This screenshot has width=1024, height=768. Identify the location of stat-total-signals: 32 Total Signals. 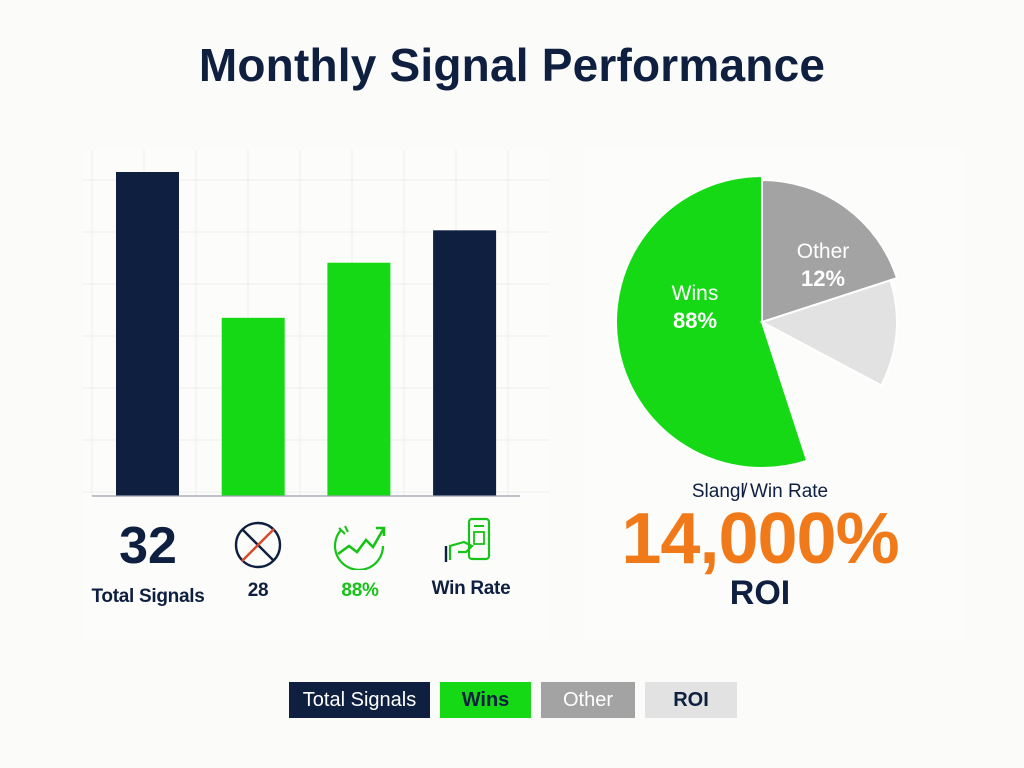
(148, 564).